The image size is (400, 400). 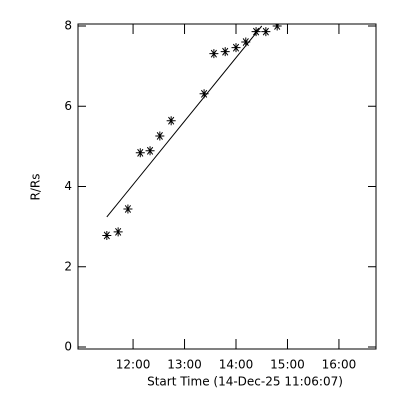 I want to click on y-tick-label: 8, so click(x=68, y=26).